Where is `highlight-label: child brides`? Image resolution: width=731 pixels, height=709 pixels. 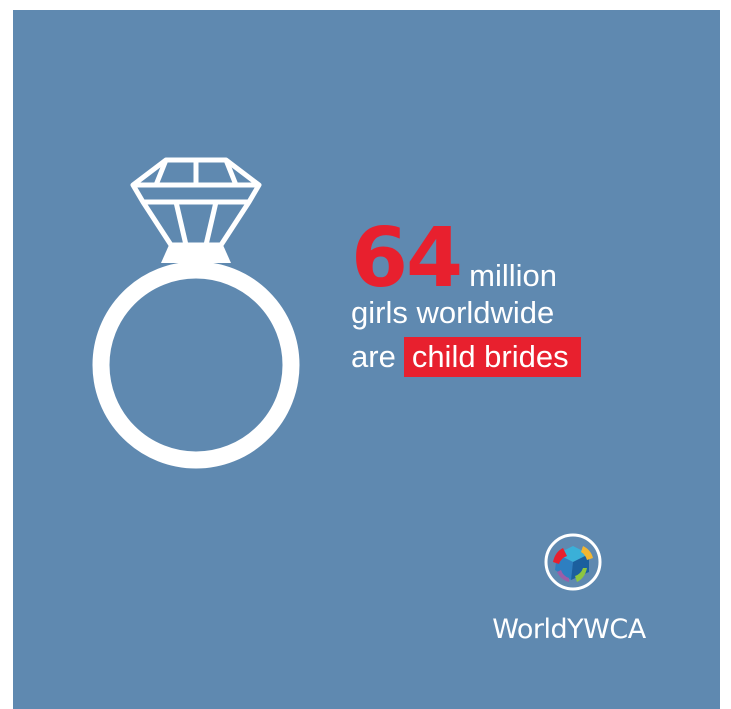
highlight-label: child brides is located at coordinates (492, 357).